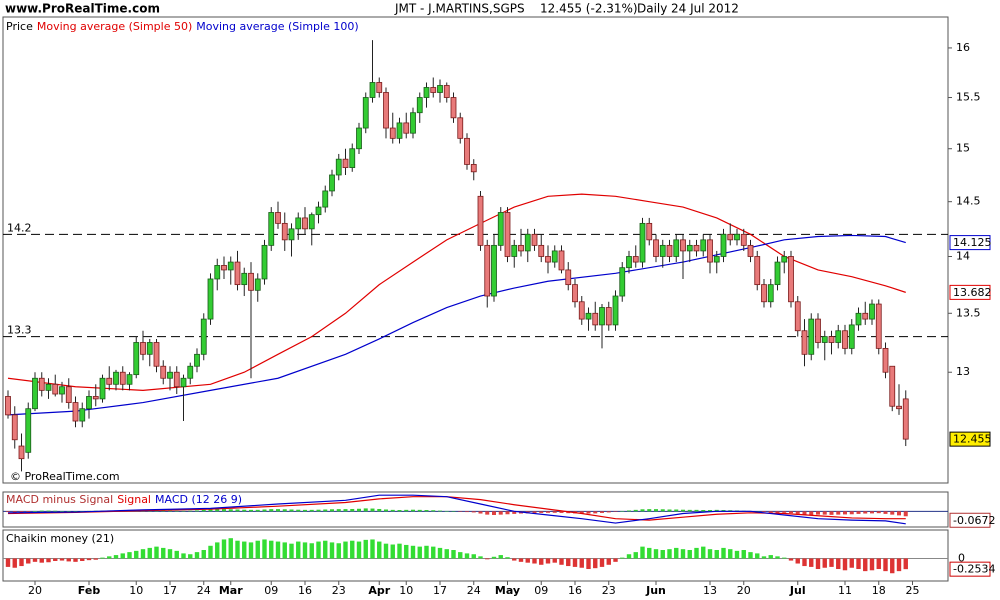  What do you see at coordinates (65, 476) in the screenshot?
I see `copyright: © ProRealTime.com` at bounding box center [65, 476].